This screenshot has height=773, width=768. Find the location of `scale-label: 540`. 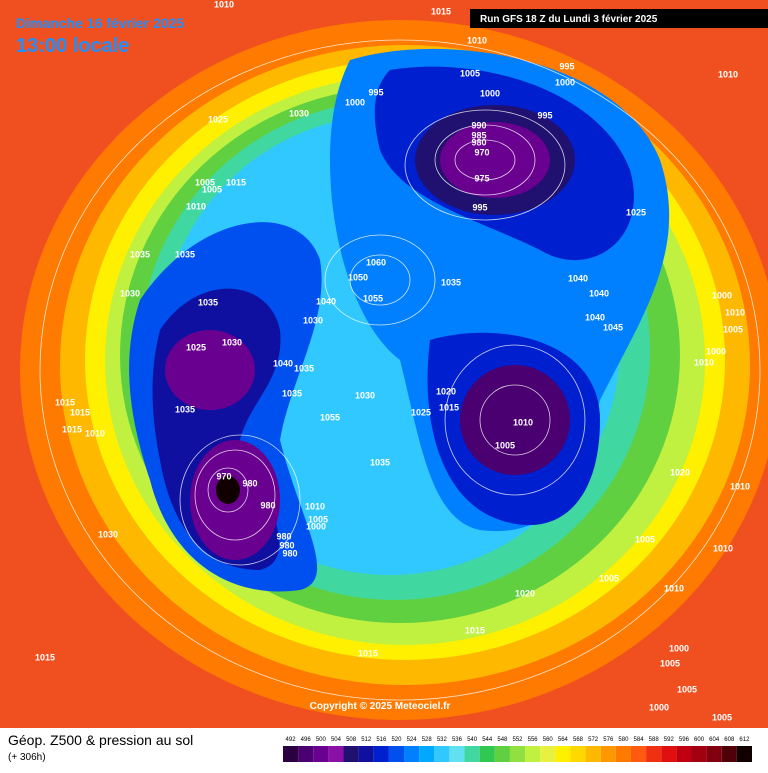

scale-label: 540 is located at coordinates (472, 740).